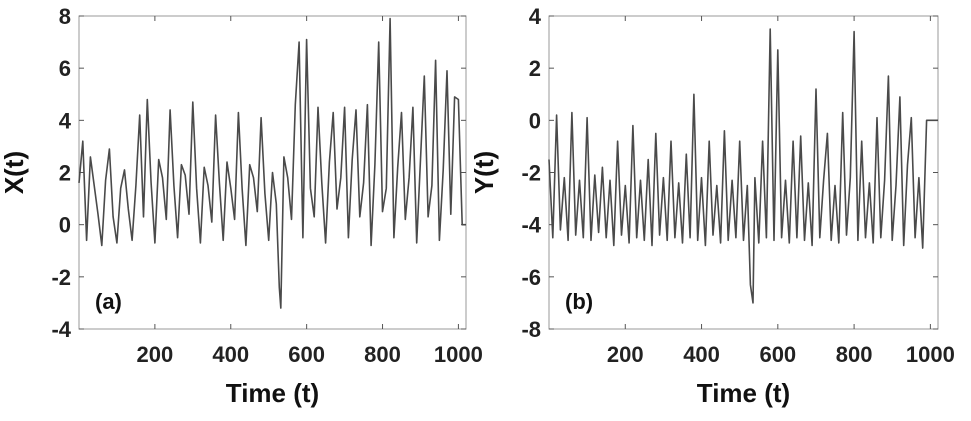 Image resolution: width=971 pixels, height=421 pixels. Describe the element at coordinates (579, 301) in the screenshot. I see `panel-label: (b)` at that location.